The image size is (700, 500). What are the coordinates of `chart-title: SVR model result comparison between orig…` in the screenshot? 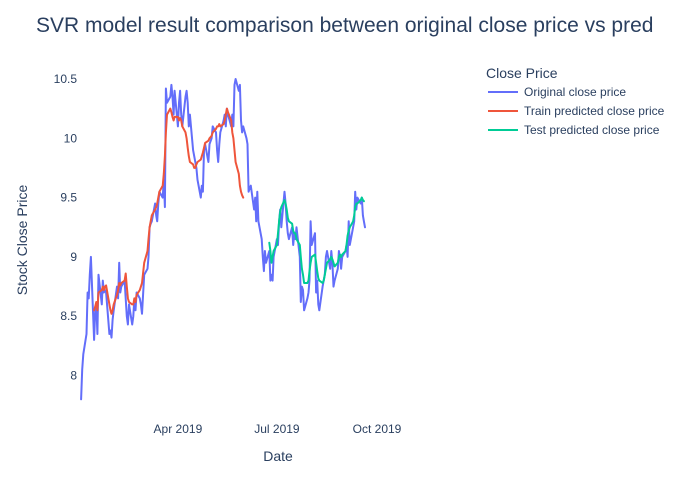 It's located at (344, 25).